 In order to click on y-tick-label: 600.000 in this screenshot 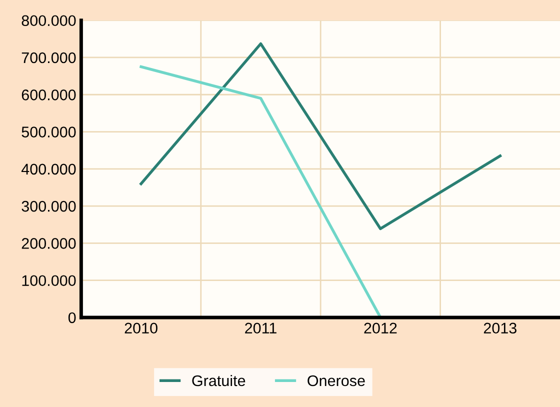, I will do `click(49, 94)`.